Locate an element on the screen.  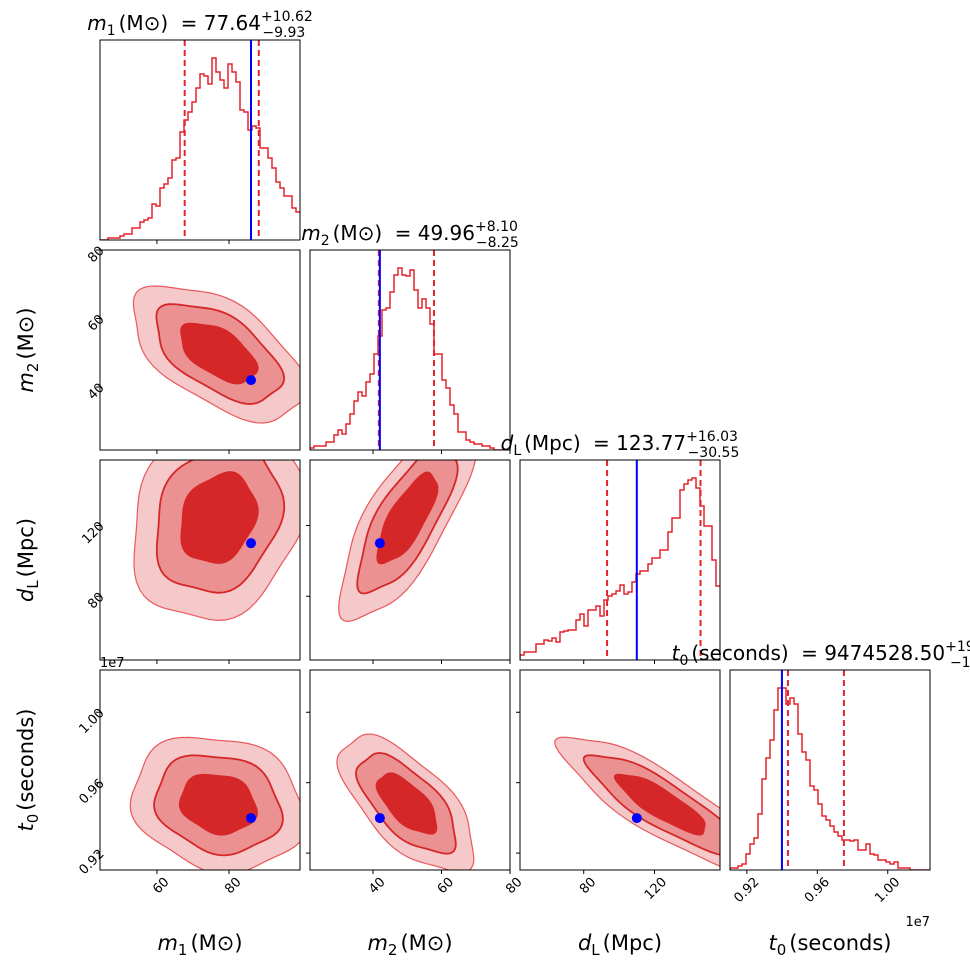
panel-m1-t0: 60 80 0.92 0.96 1.00 is located at coordinates (188, 783).